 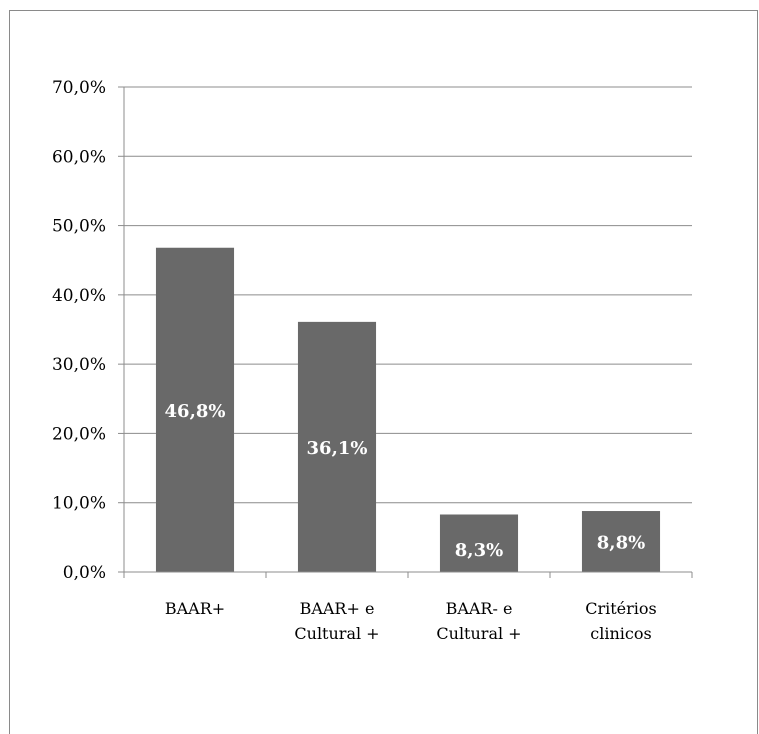 I want to click on y-tick-label: 30,0%, so click(x=79, y=365).